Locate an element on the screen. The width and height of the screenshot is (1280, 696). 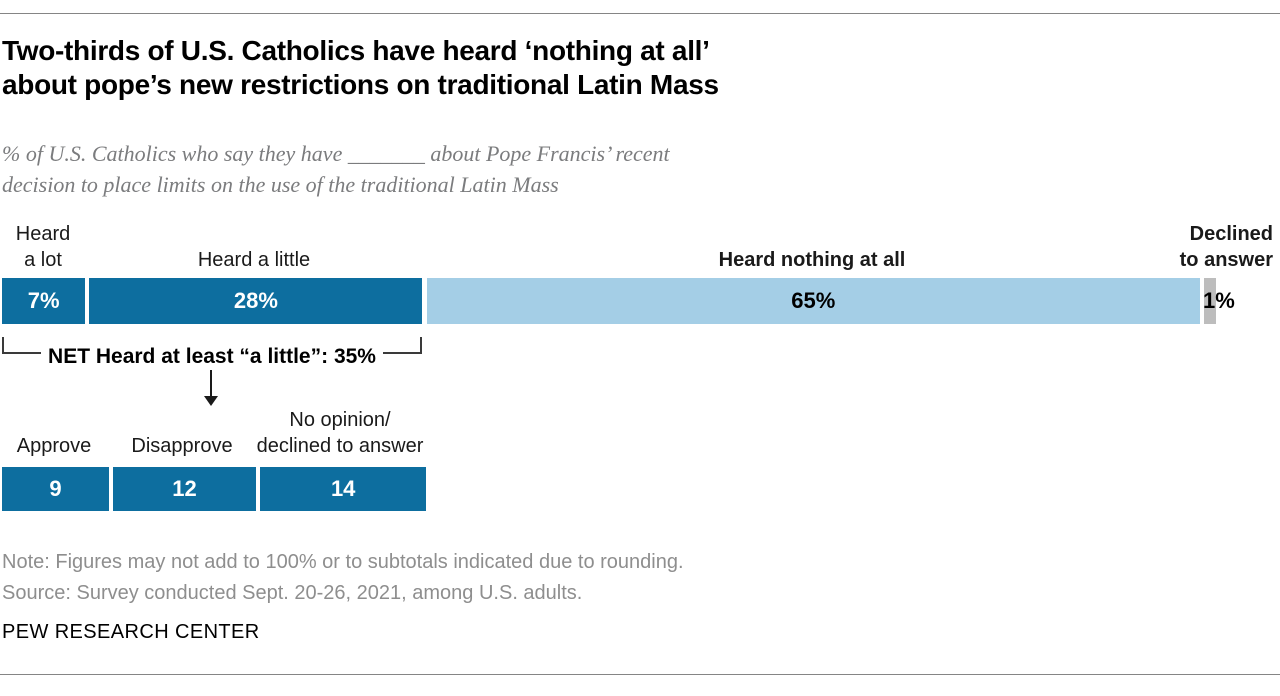
label-heard-a-lot-line2: a lot is located at coordinates (43, 260).